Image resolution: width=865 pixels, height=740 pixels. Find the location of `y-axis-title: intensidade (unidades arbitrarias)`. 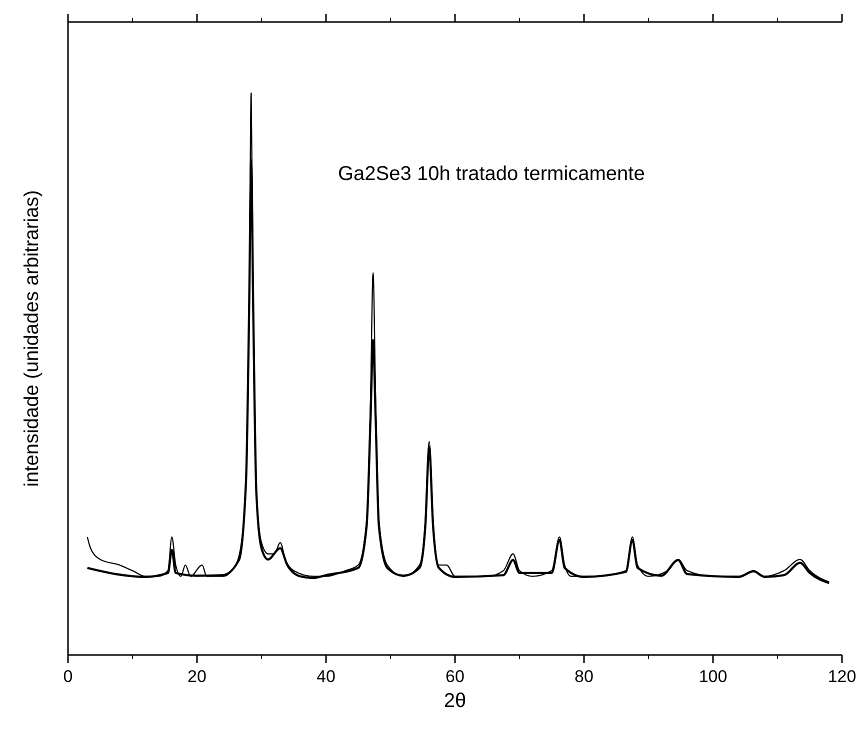

y-axis-title: intensidade (unidades arbitrarias) is located at coordinates (32, 338).